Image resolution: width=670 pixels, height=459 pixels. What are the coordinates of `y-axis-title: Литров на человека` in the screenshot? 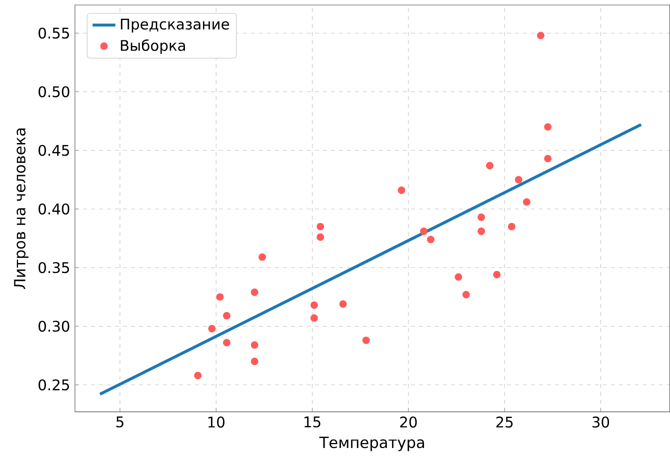 It's located at (21, 209).